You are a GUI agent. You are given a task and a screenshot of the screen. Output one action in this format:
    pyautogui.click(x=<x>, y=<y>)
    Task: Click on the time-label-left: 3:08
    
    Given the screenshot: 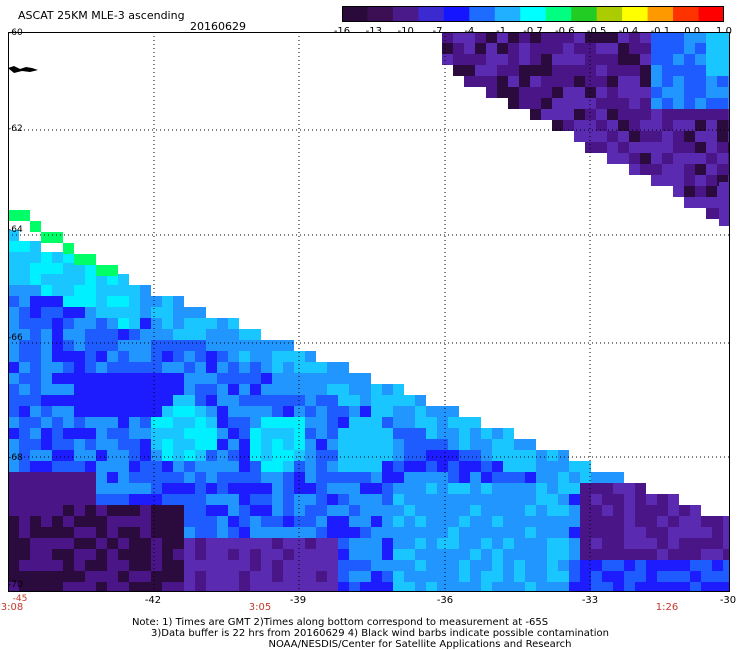 What is the action you would take?
    pyautogui.click(x=12, y=607)
    